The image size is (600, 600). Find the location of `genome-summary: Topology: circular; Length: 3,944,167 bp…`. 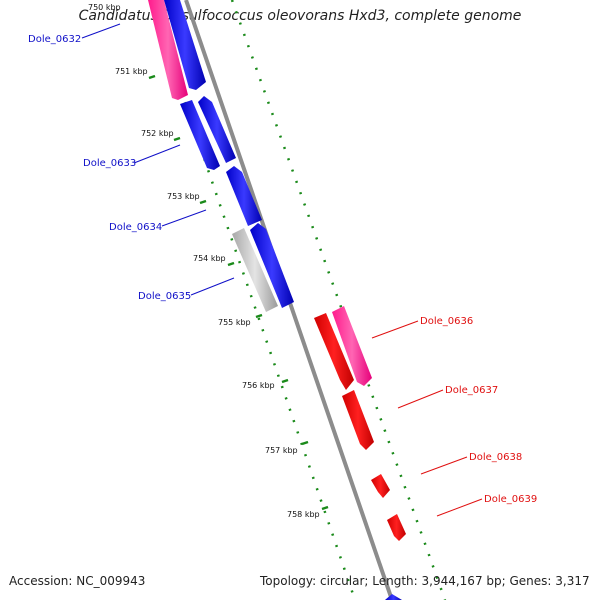

genome-summary: Topology: circular; Length: 3,944,167 bp… is located at coordinates (425, 581).